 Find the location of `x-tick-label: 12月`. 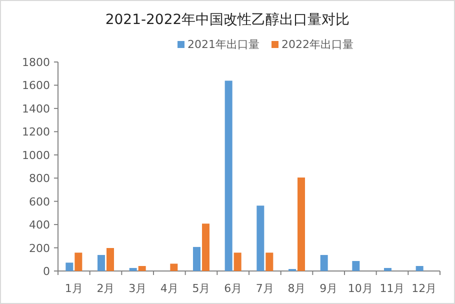

x-tick-label: 12月 is located at coordinates (424, 288).